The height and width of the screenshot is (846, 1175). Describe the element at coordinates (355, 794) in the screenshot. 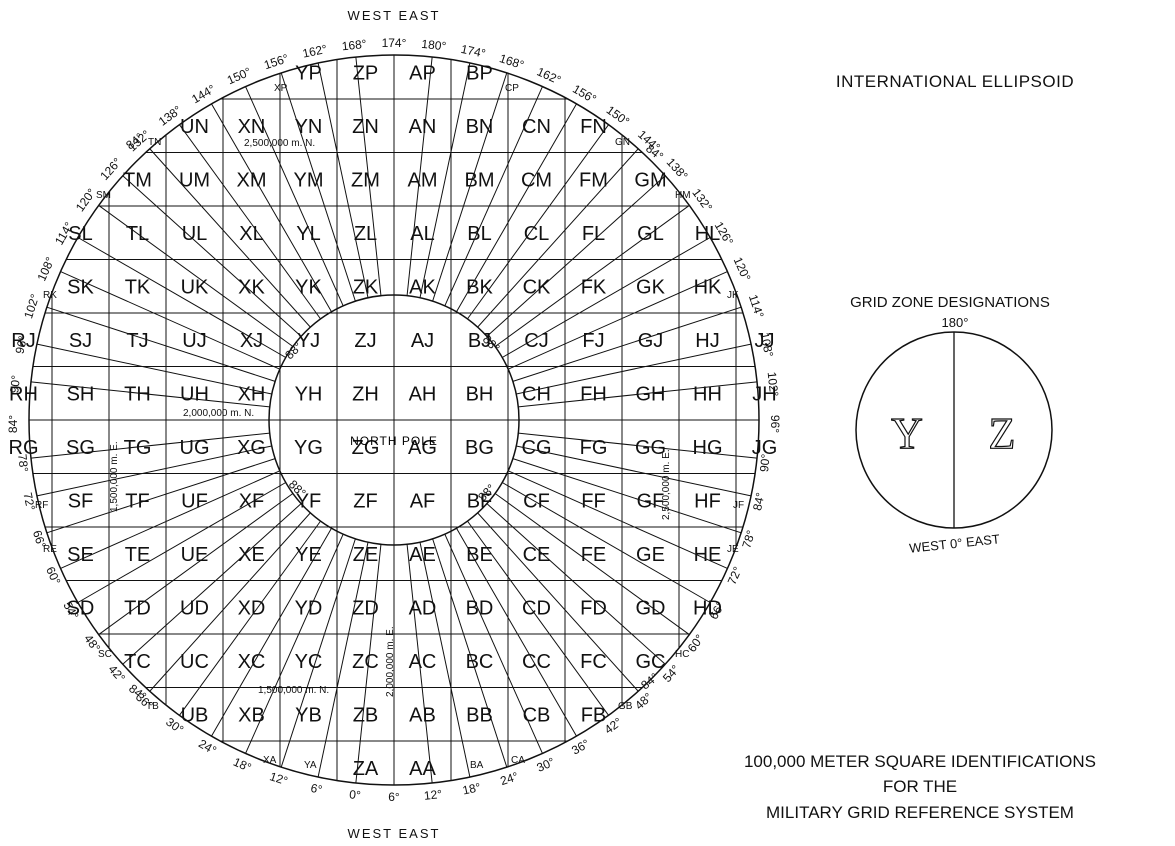

I see `longitude-label: 0°` at that location.